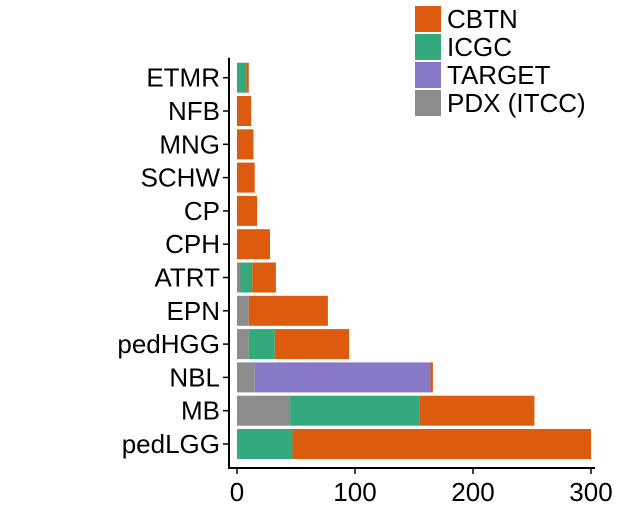 This screenshot has height=513, width=630. Describe the element at coordinates (183, 78) in the screenshot. I see `y-tick-label-etmr: ETMR` at that location.